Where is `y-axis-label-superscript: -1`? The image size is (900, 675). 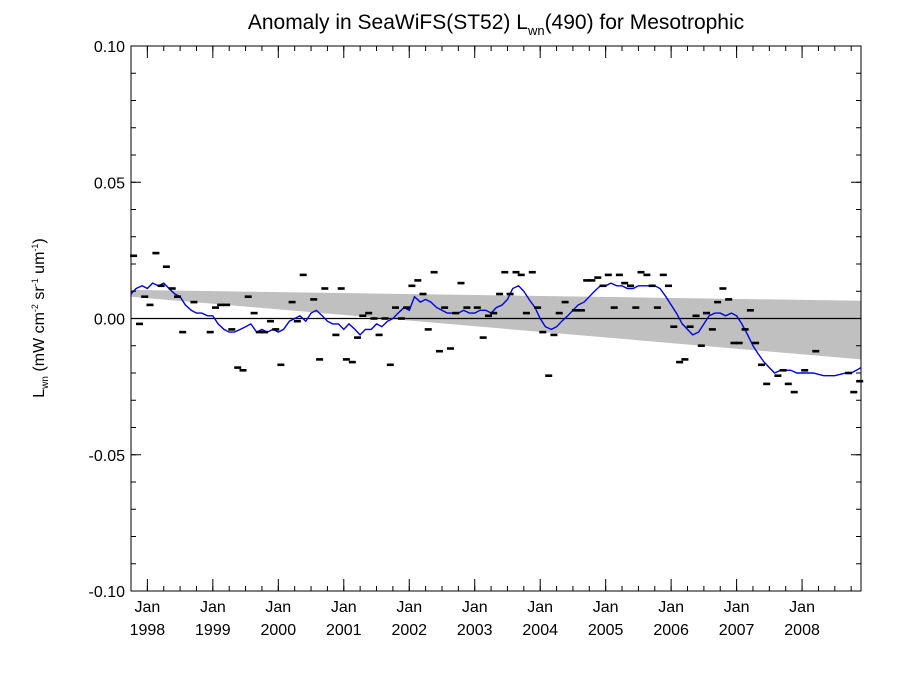
y-axis-label-superscript: -1 is located at coordinates (35, 248).